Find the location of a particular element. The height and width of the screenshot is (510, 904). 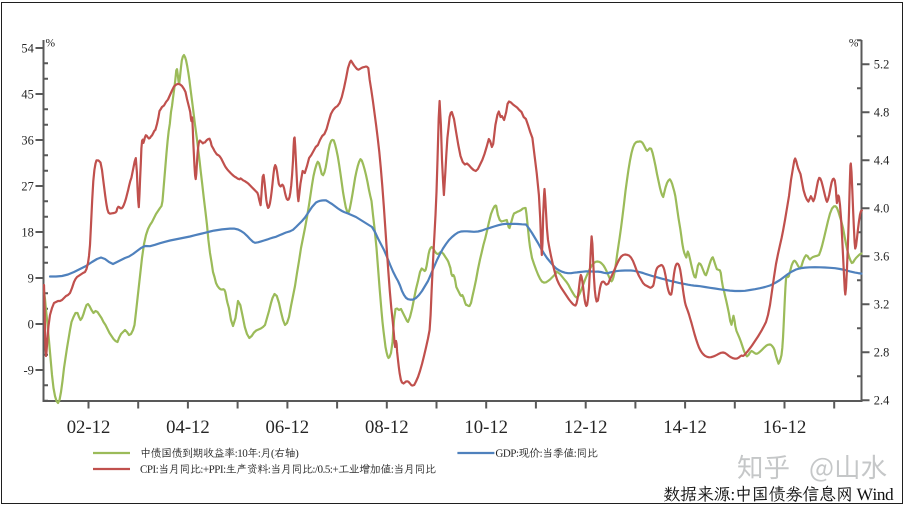

svg-text: 54 is located at coordinates (27, 48).